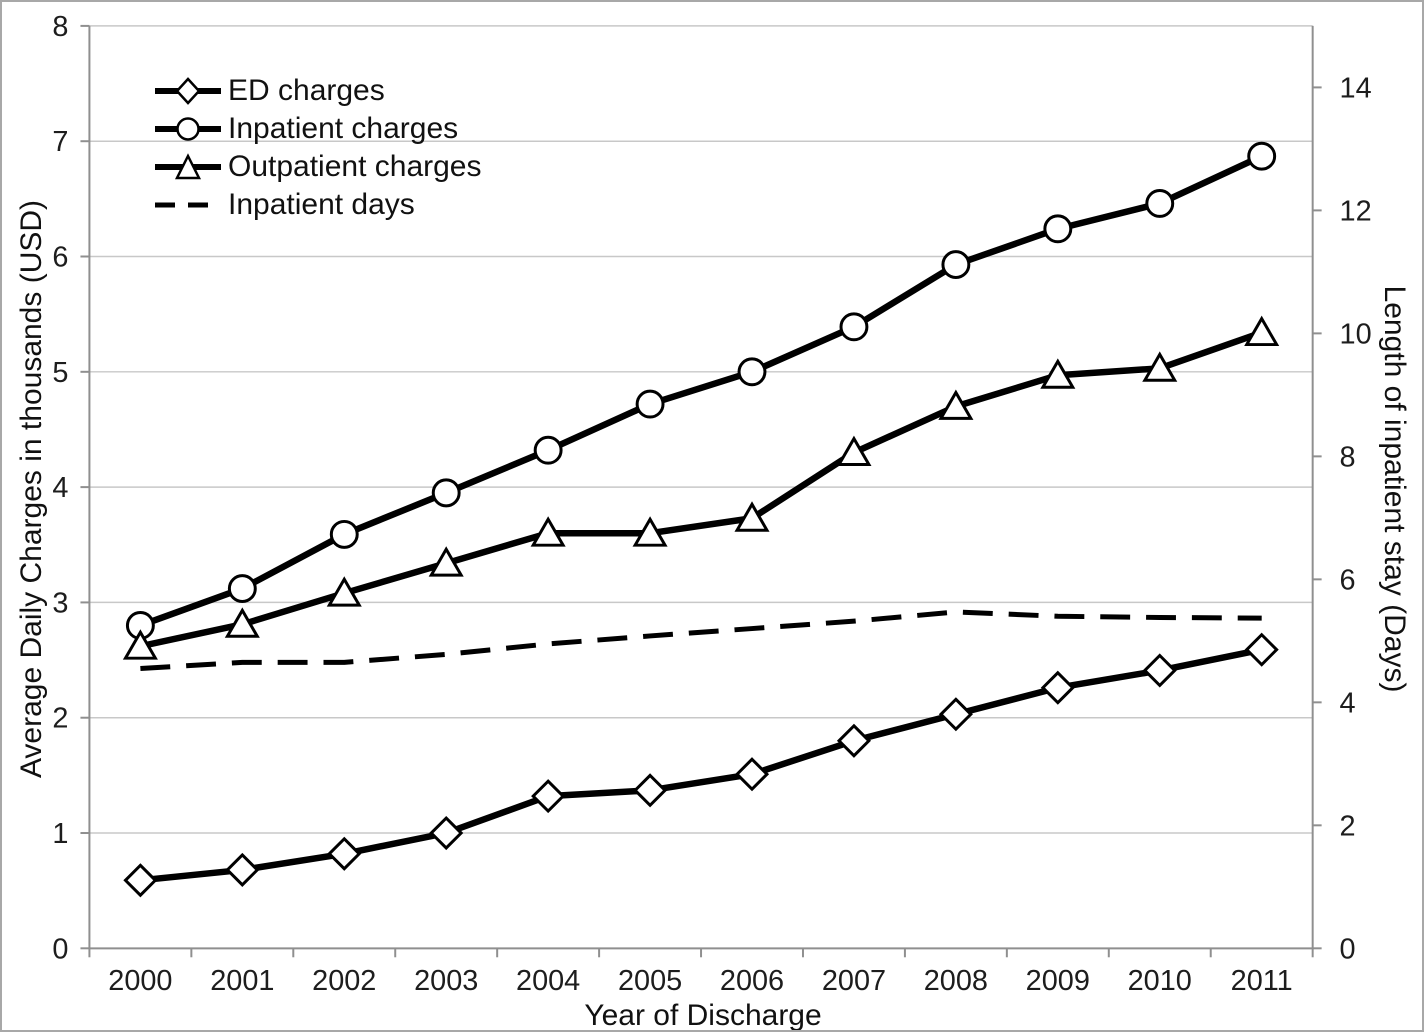 This screenshot has width=1424, height=1032. I want to click on right-axis-title: Length of inpatient stay (Days), so click(1394, 489).